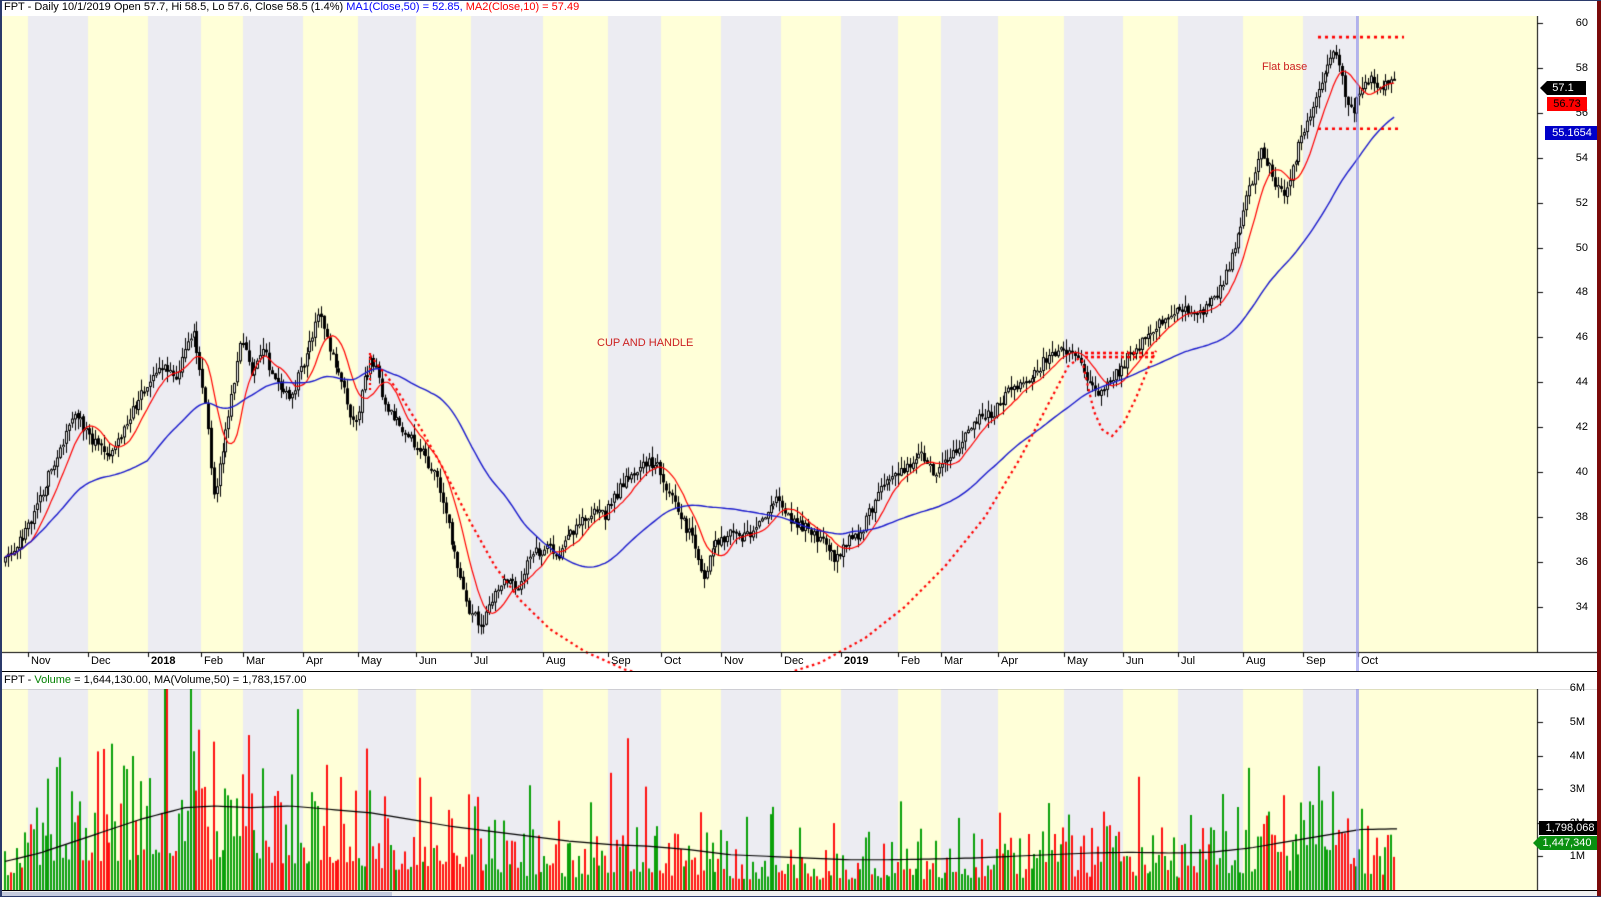 The image size is (1601, 897). Describe the element at coordinates (1577, 688) in the screenshot. I see `volume-axis-label: 6M` at that location.